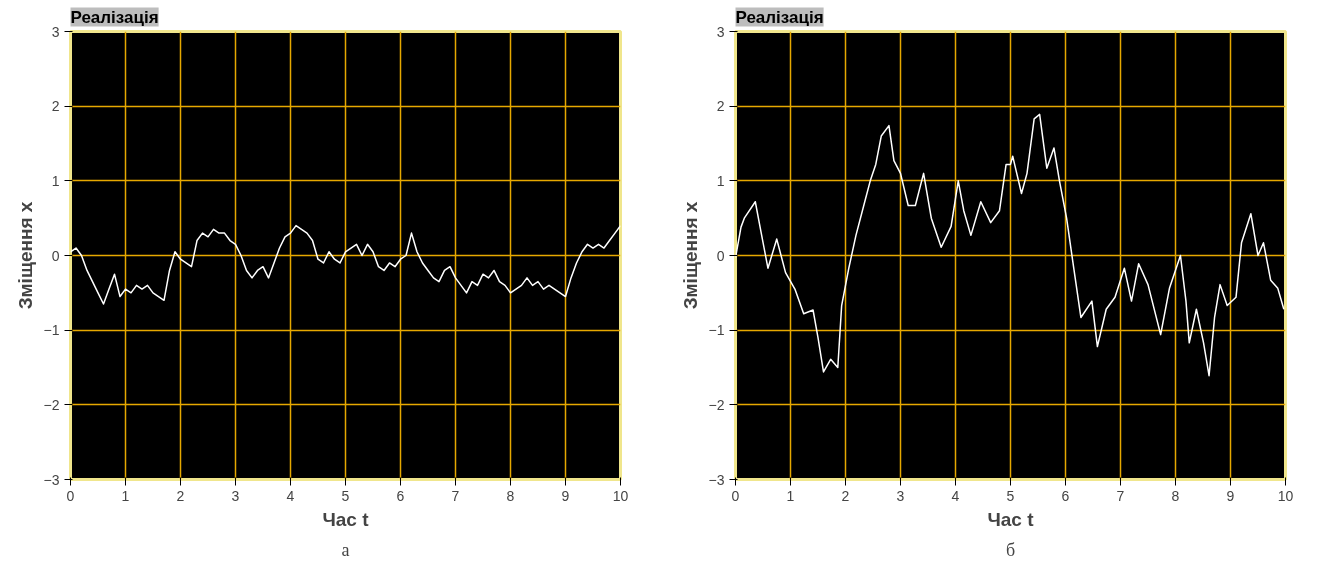  What do you see at coordinates (1010, 549) in the screenshot?
I see `text: б` at bounding box center [1010, 549].